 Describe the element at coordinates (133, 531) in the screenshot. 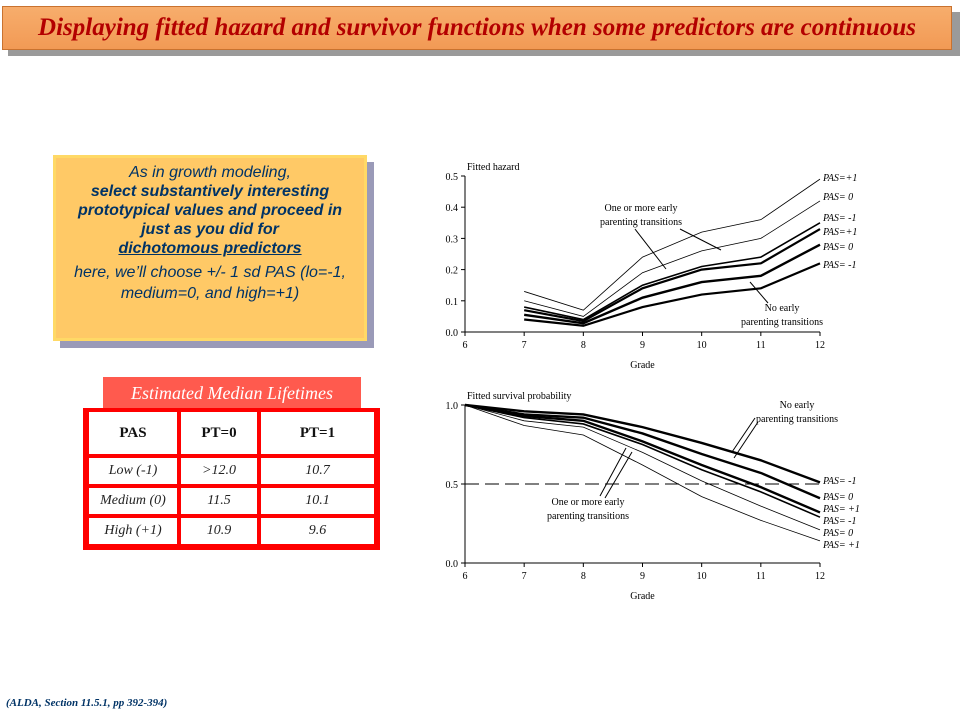

I see `table-cell: High (+1)` at that location.